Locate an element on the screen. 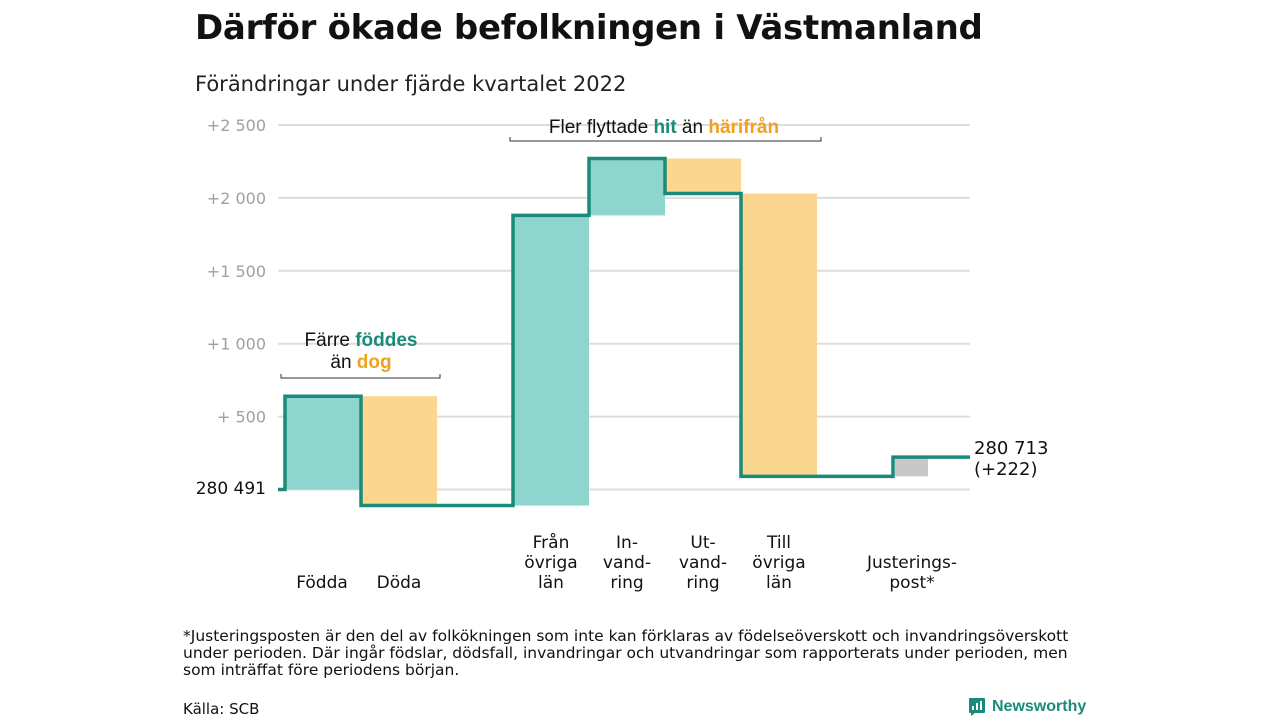  newsworthy-logo-icon is located at coordinates (977, 707).